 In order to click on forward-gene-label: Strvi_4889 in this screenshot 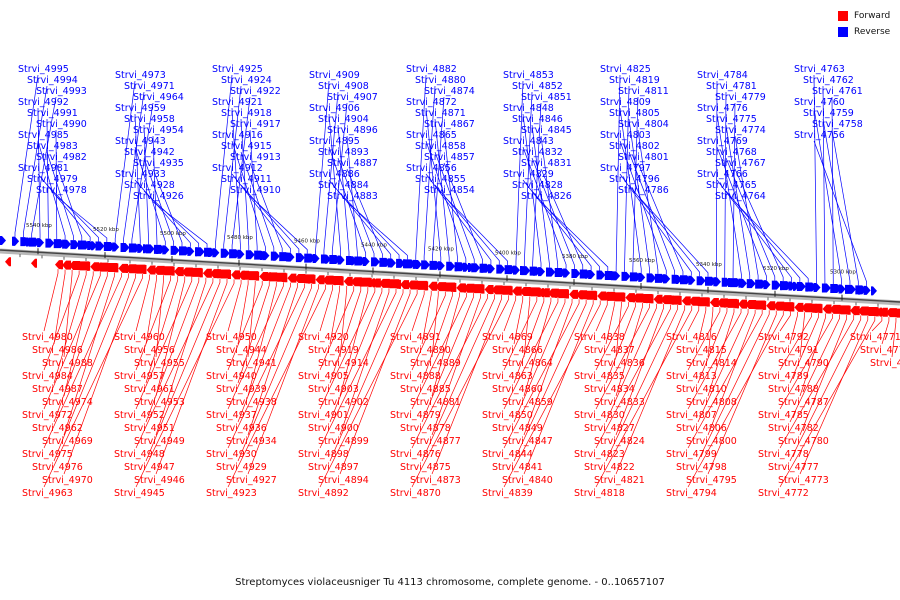, I will do `click(435, 363)`.